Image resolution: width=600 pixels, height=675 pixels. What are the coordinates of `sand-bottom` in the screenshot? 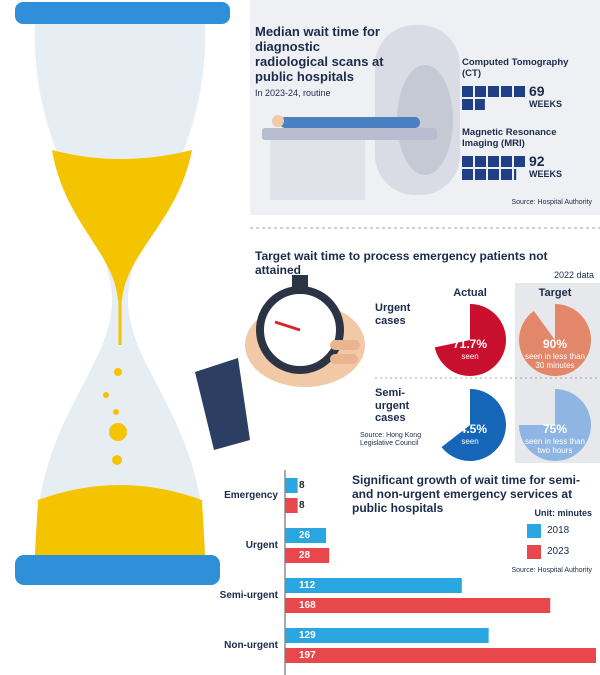 It's located at (120, 520).